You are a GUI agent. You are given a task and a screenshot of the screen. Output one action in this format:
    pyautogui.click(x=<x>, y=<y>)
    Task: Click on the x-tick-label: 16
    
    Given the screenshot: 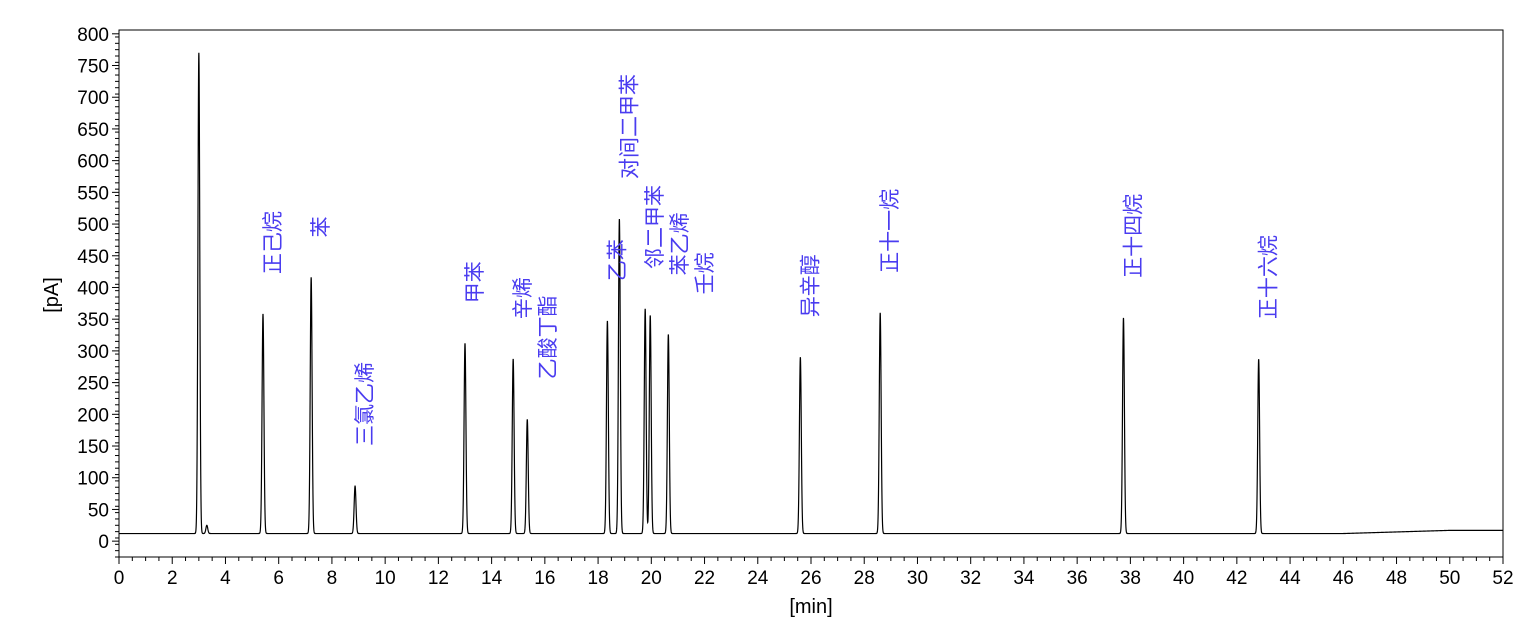 What is the action you would take?
    pyautogui.click(x=544, y=578)
    